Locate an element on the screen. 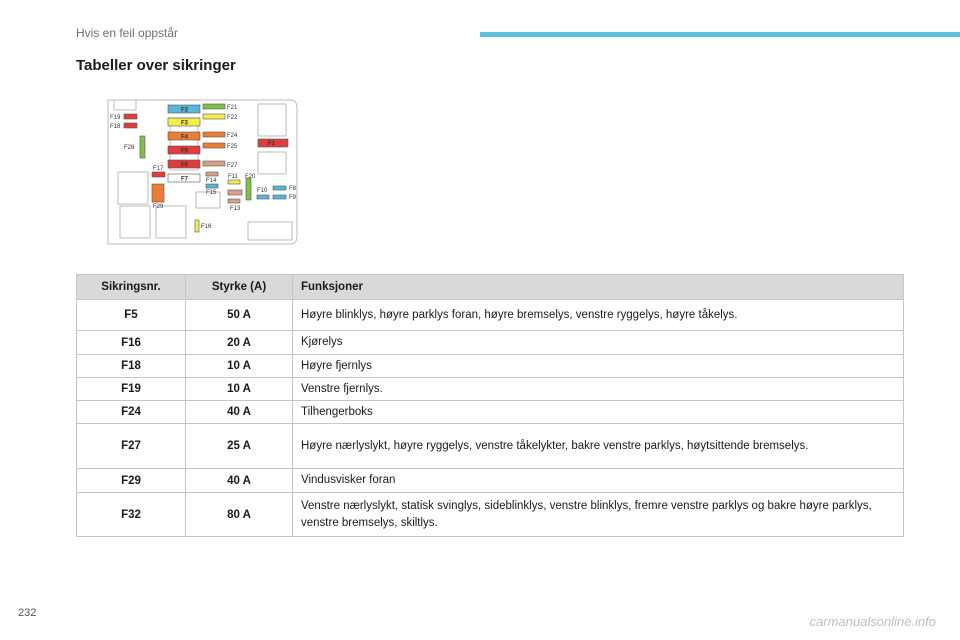 The height and width of the screenshot is (640, 960). table-row: F18 10 A Høyre fjernlys is located at coordinates (490, 366).